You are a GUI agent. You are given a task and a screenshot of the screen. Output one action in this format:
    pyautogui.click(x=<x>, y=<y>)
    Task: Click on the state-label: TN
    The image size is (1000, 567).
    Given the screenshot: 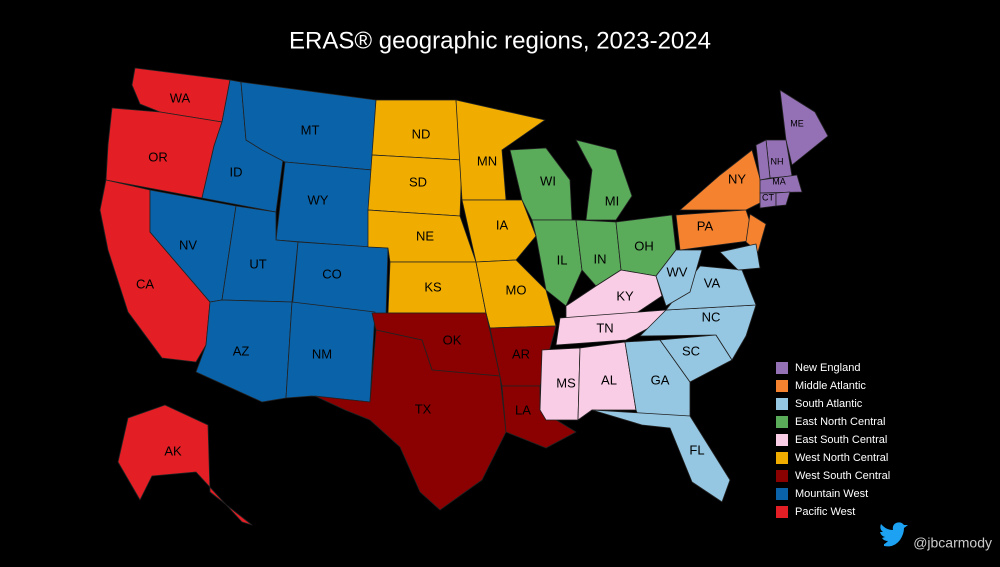 What is the action you would take?
    pyautogui.click(x=604, y=327)
    